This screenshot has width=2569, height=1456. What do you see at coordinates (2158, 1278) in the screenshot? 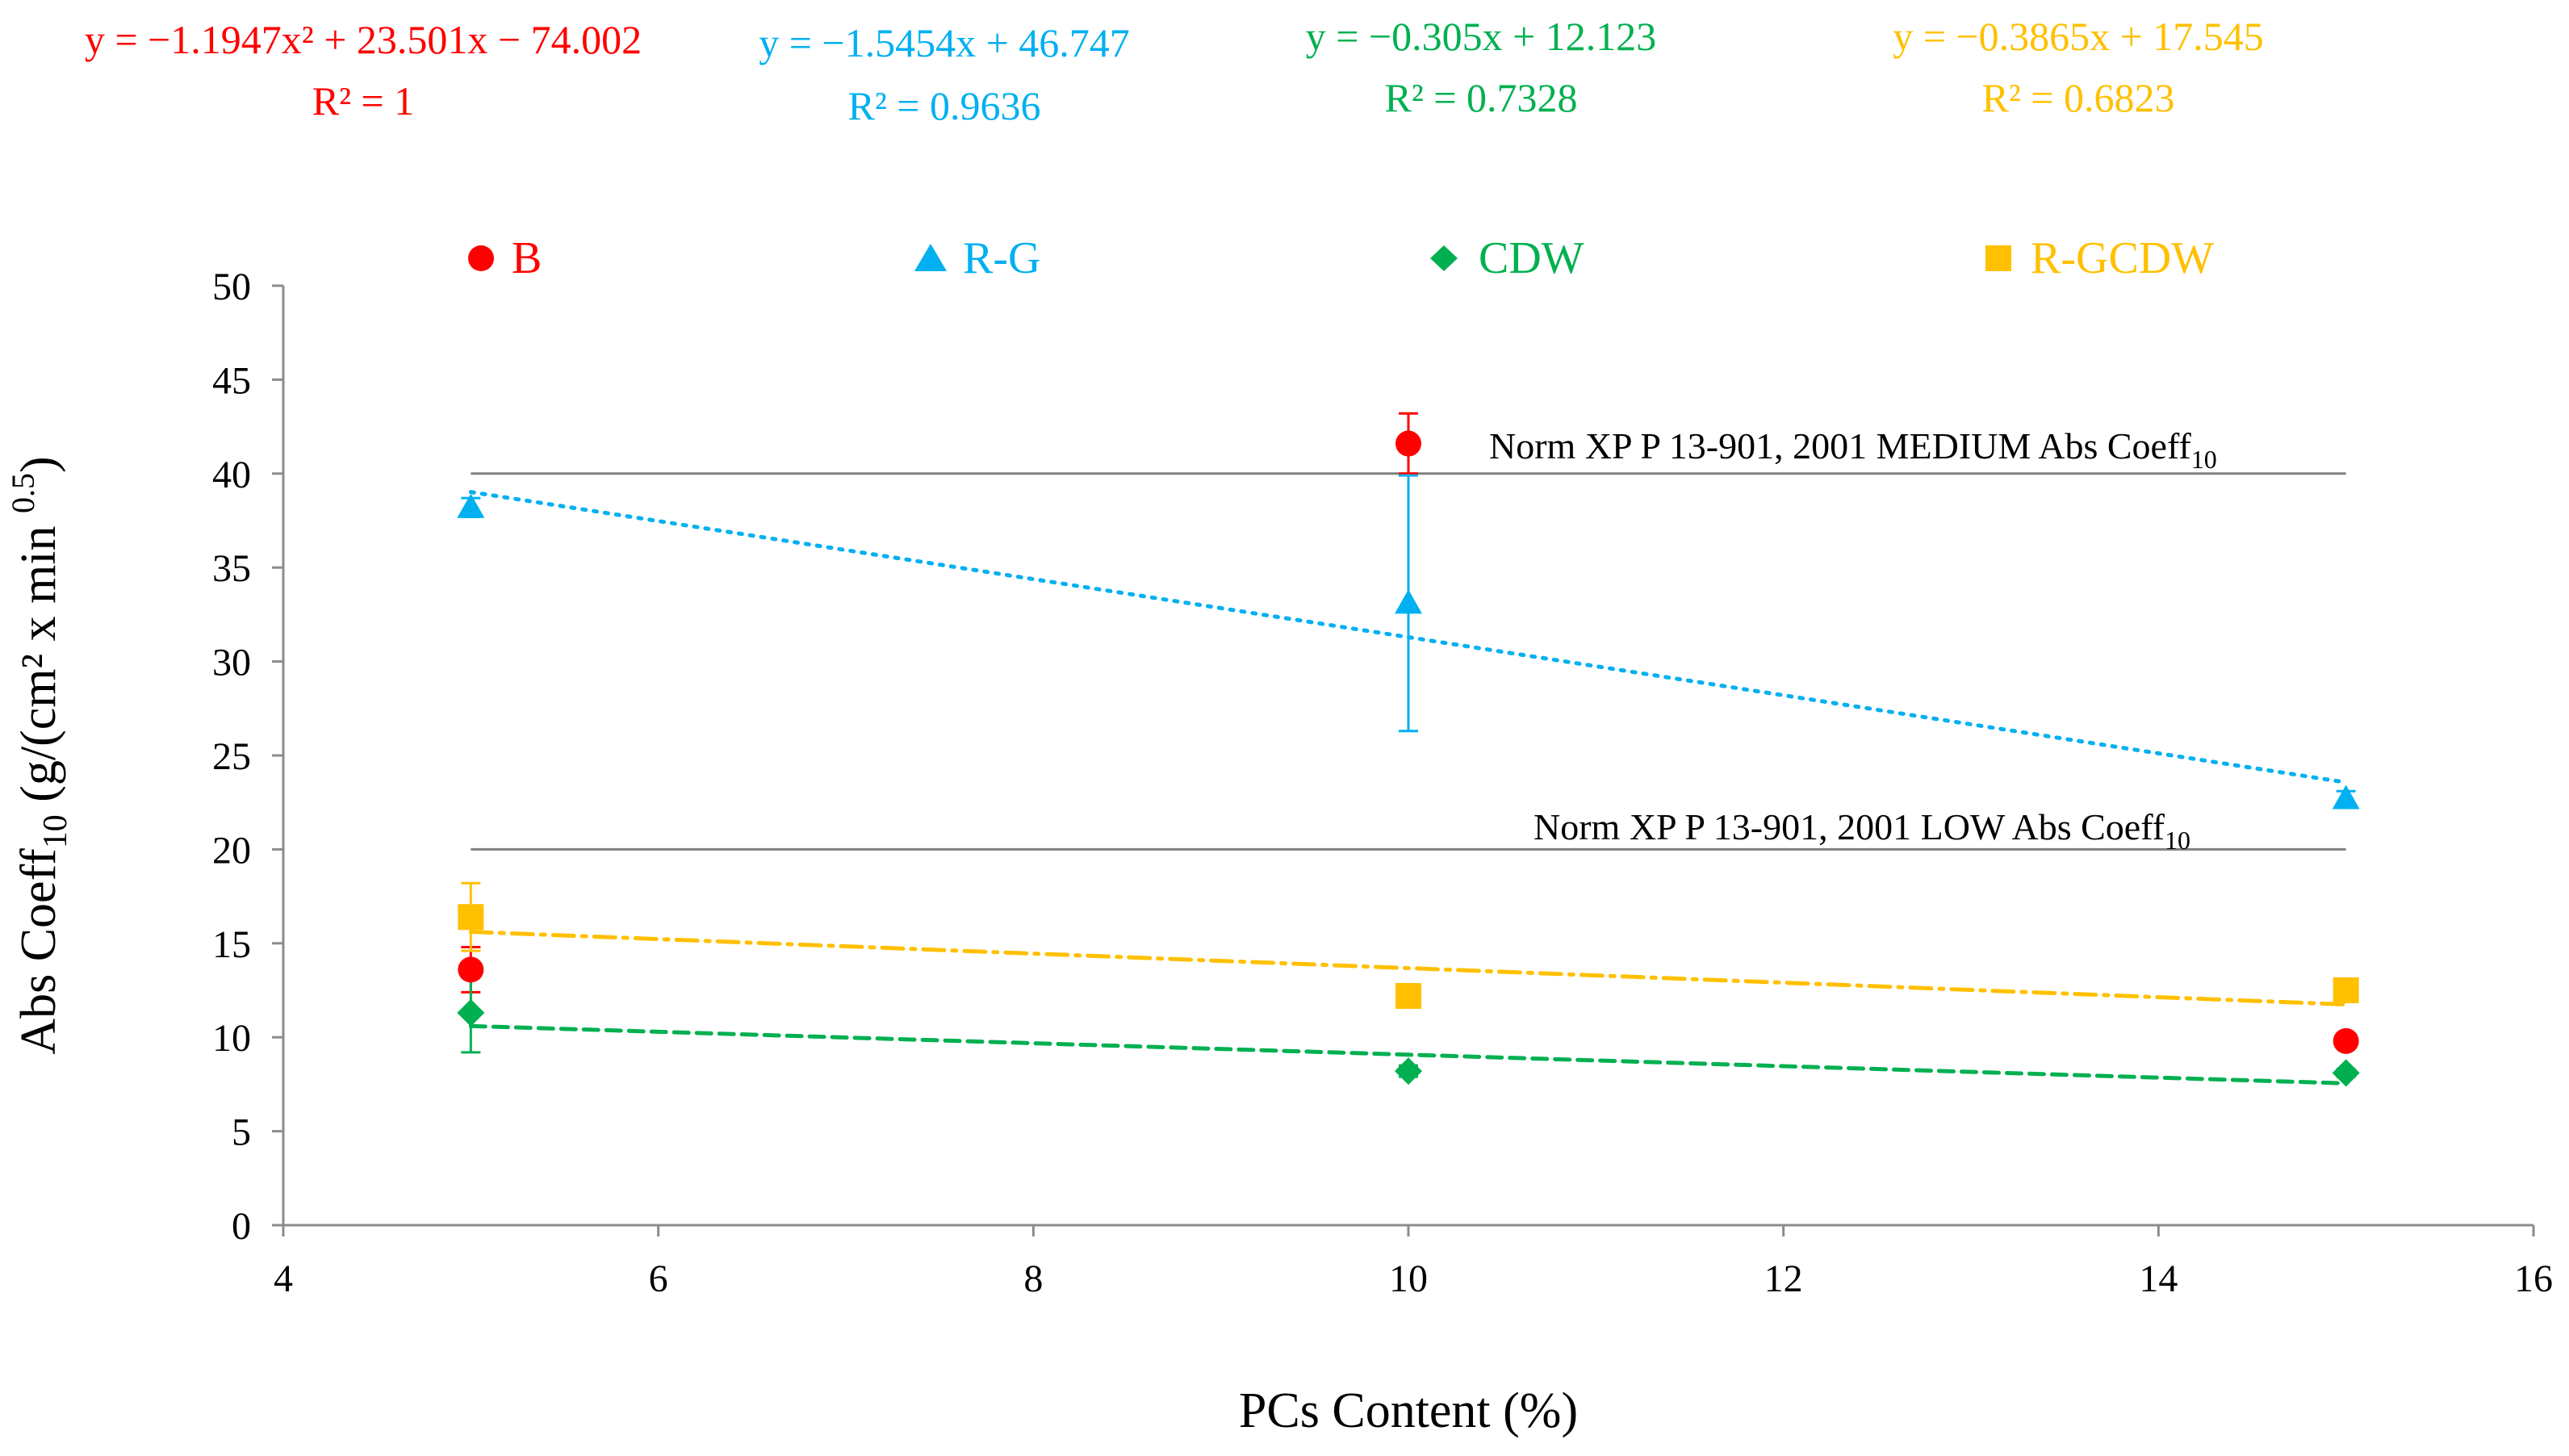
I see `x-tick-label: 14` at bounding box center [2158, 1278].